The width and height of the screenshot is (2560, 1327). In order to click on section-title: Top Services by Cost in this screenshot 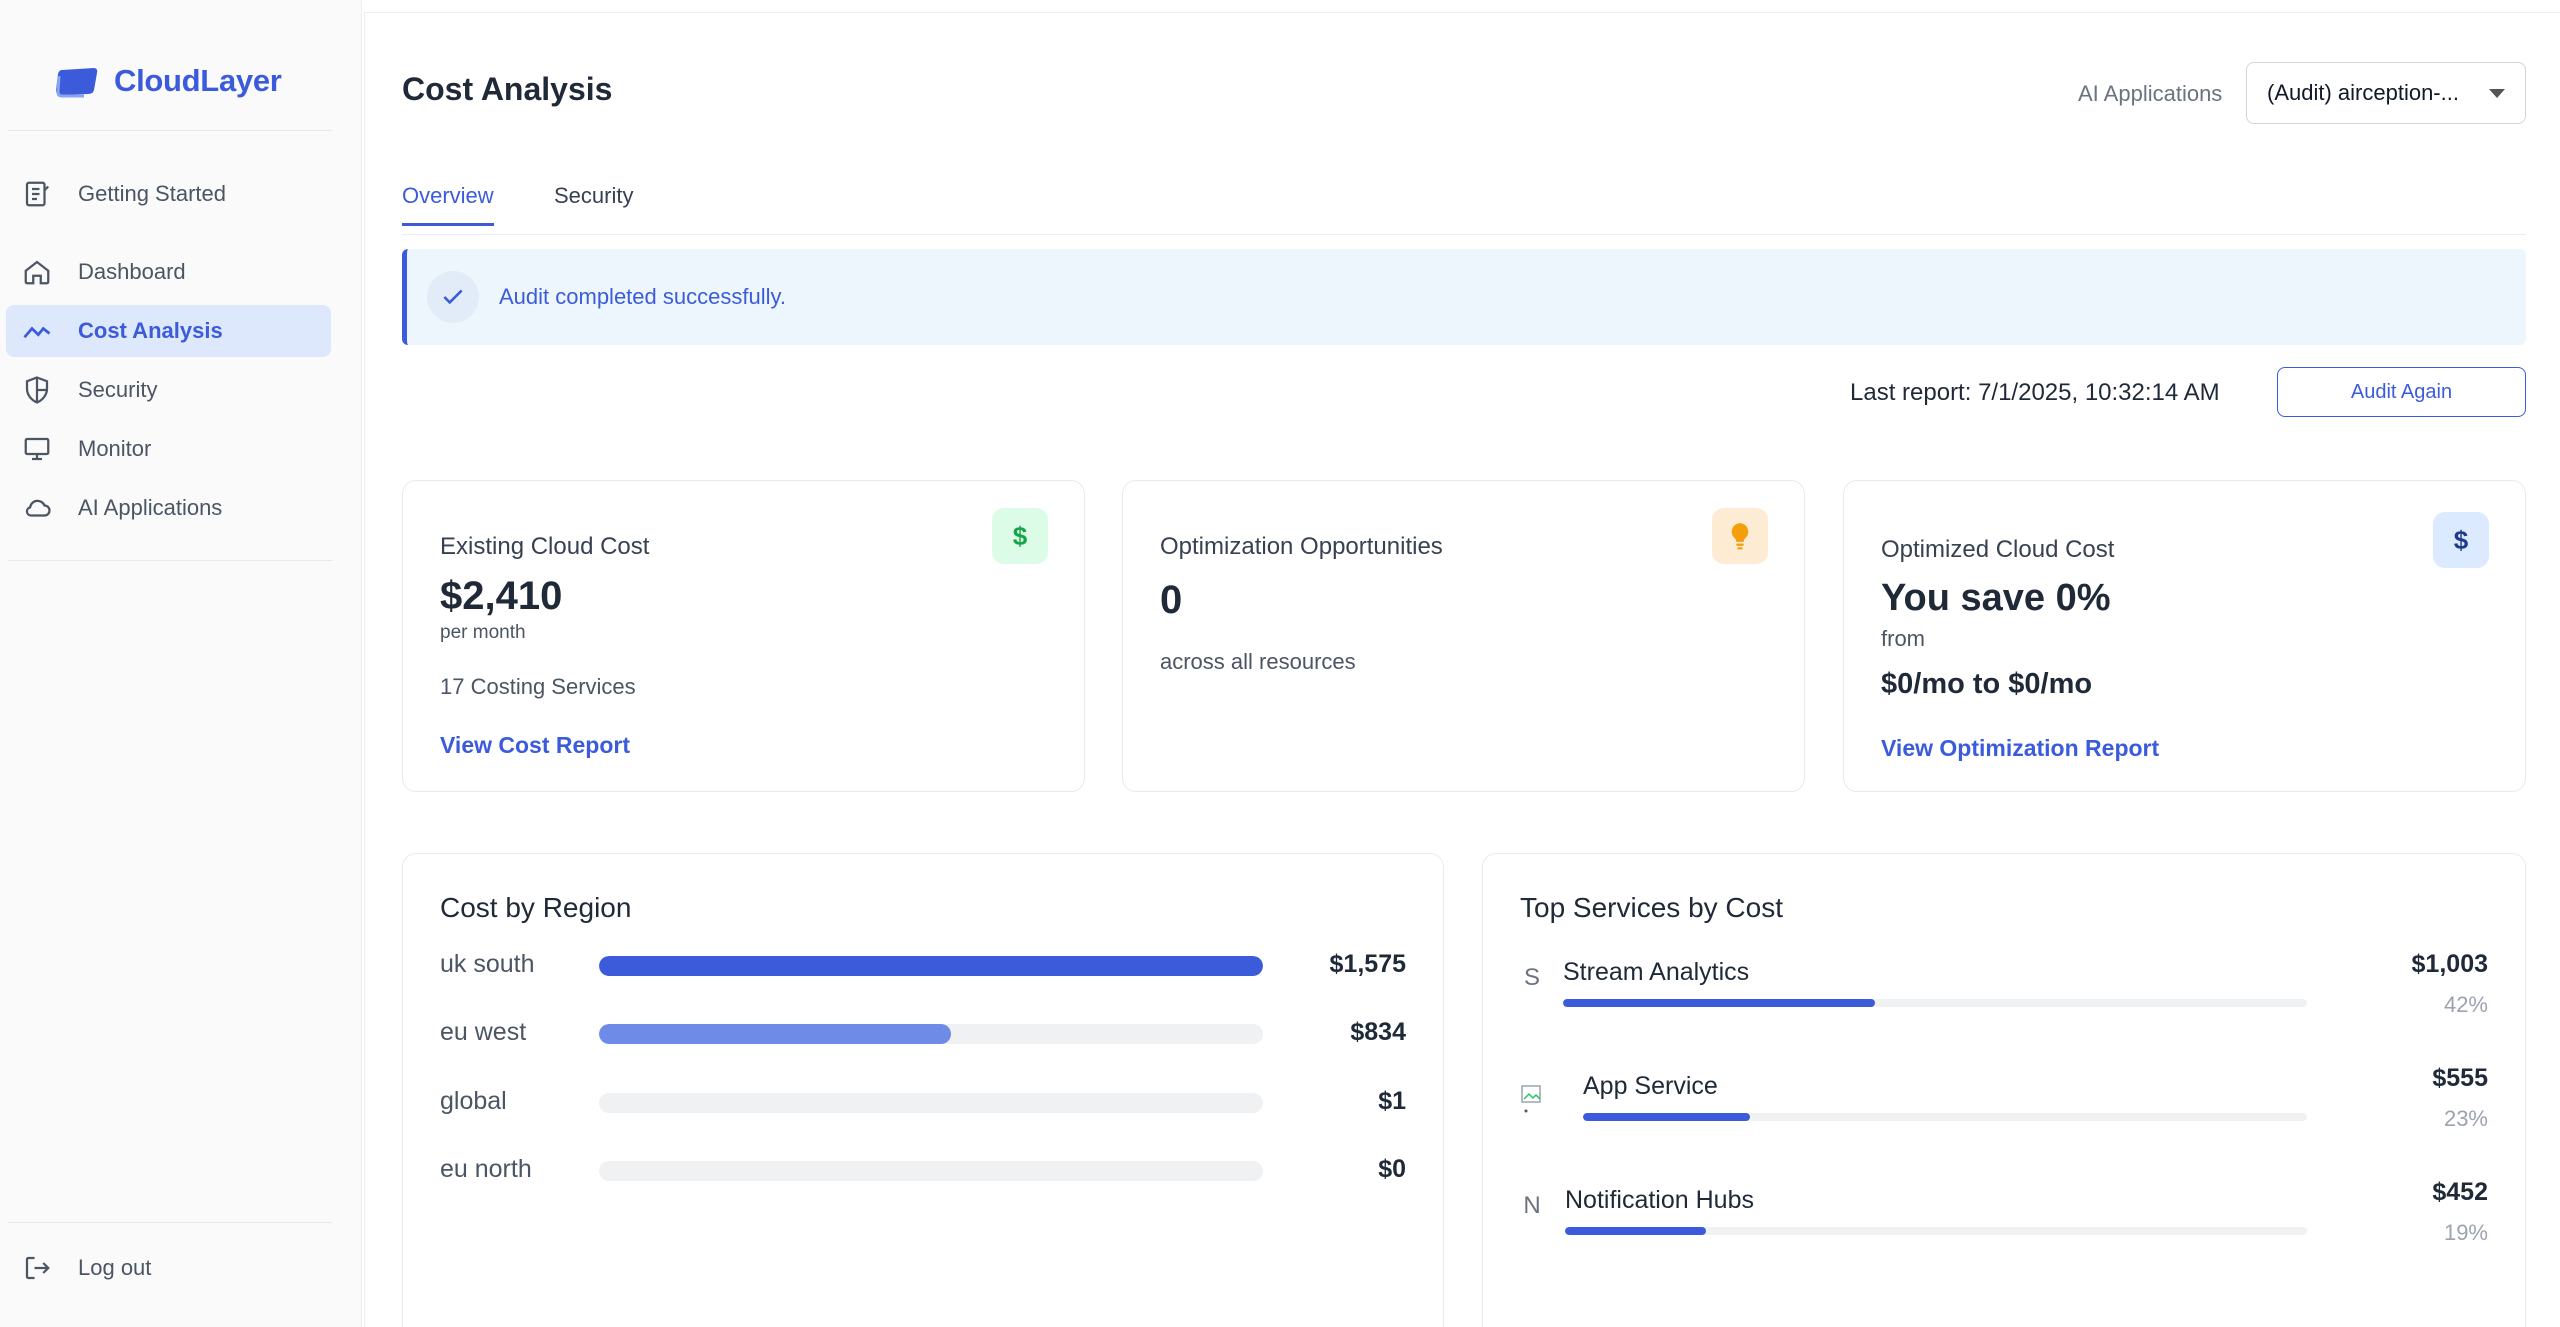, I will do `click(1651, 907)`.